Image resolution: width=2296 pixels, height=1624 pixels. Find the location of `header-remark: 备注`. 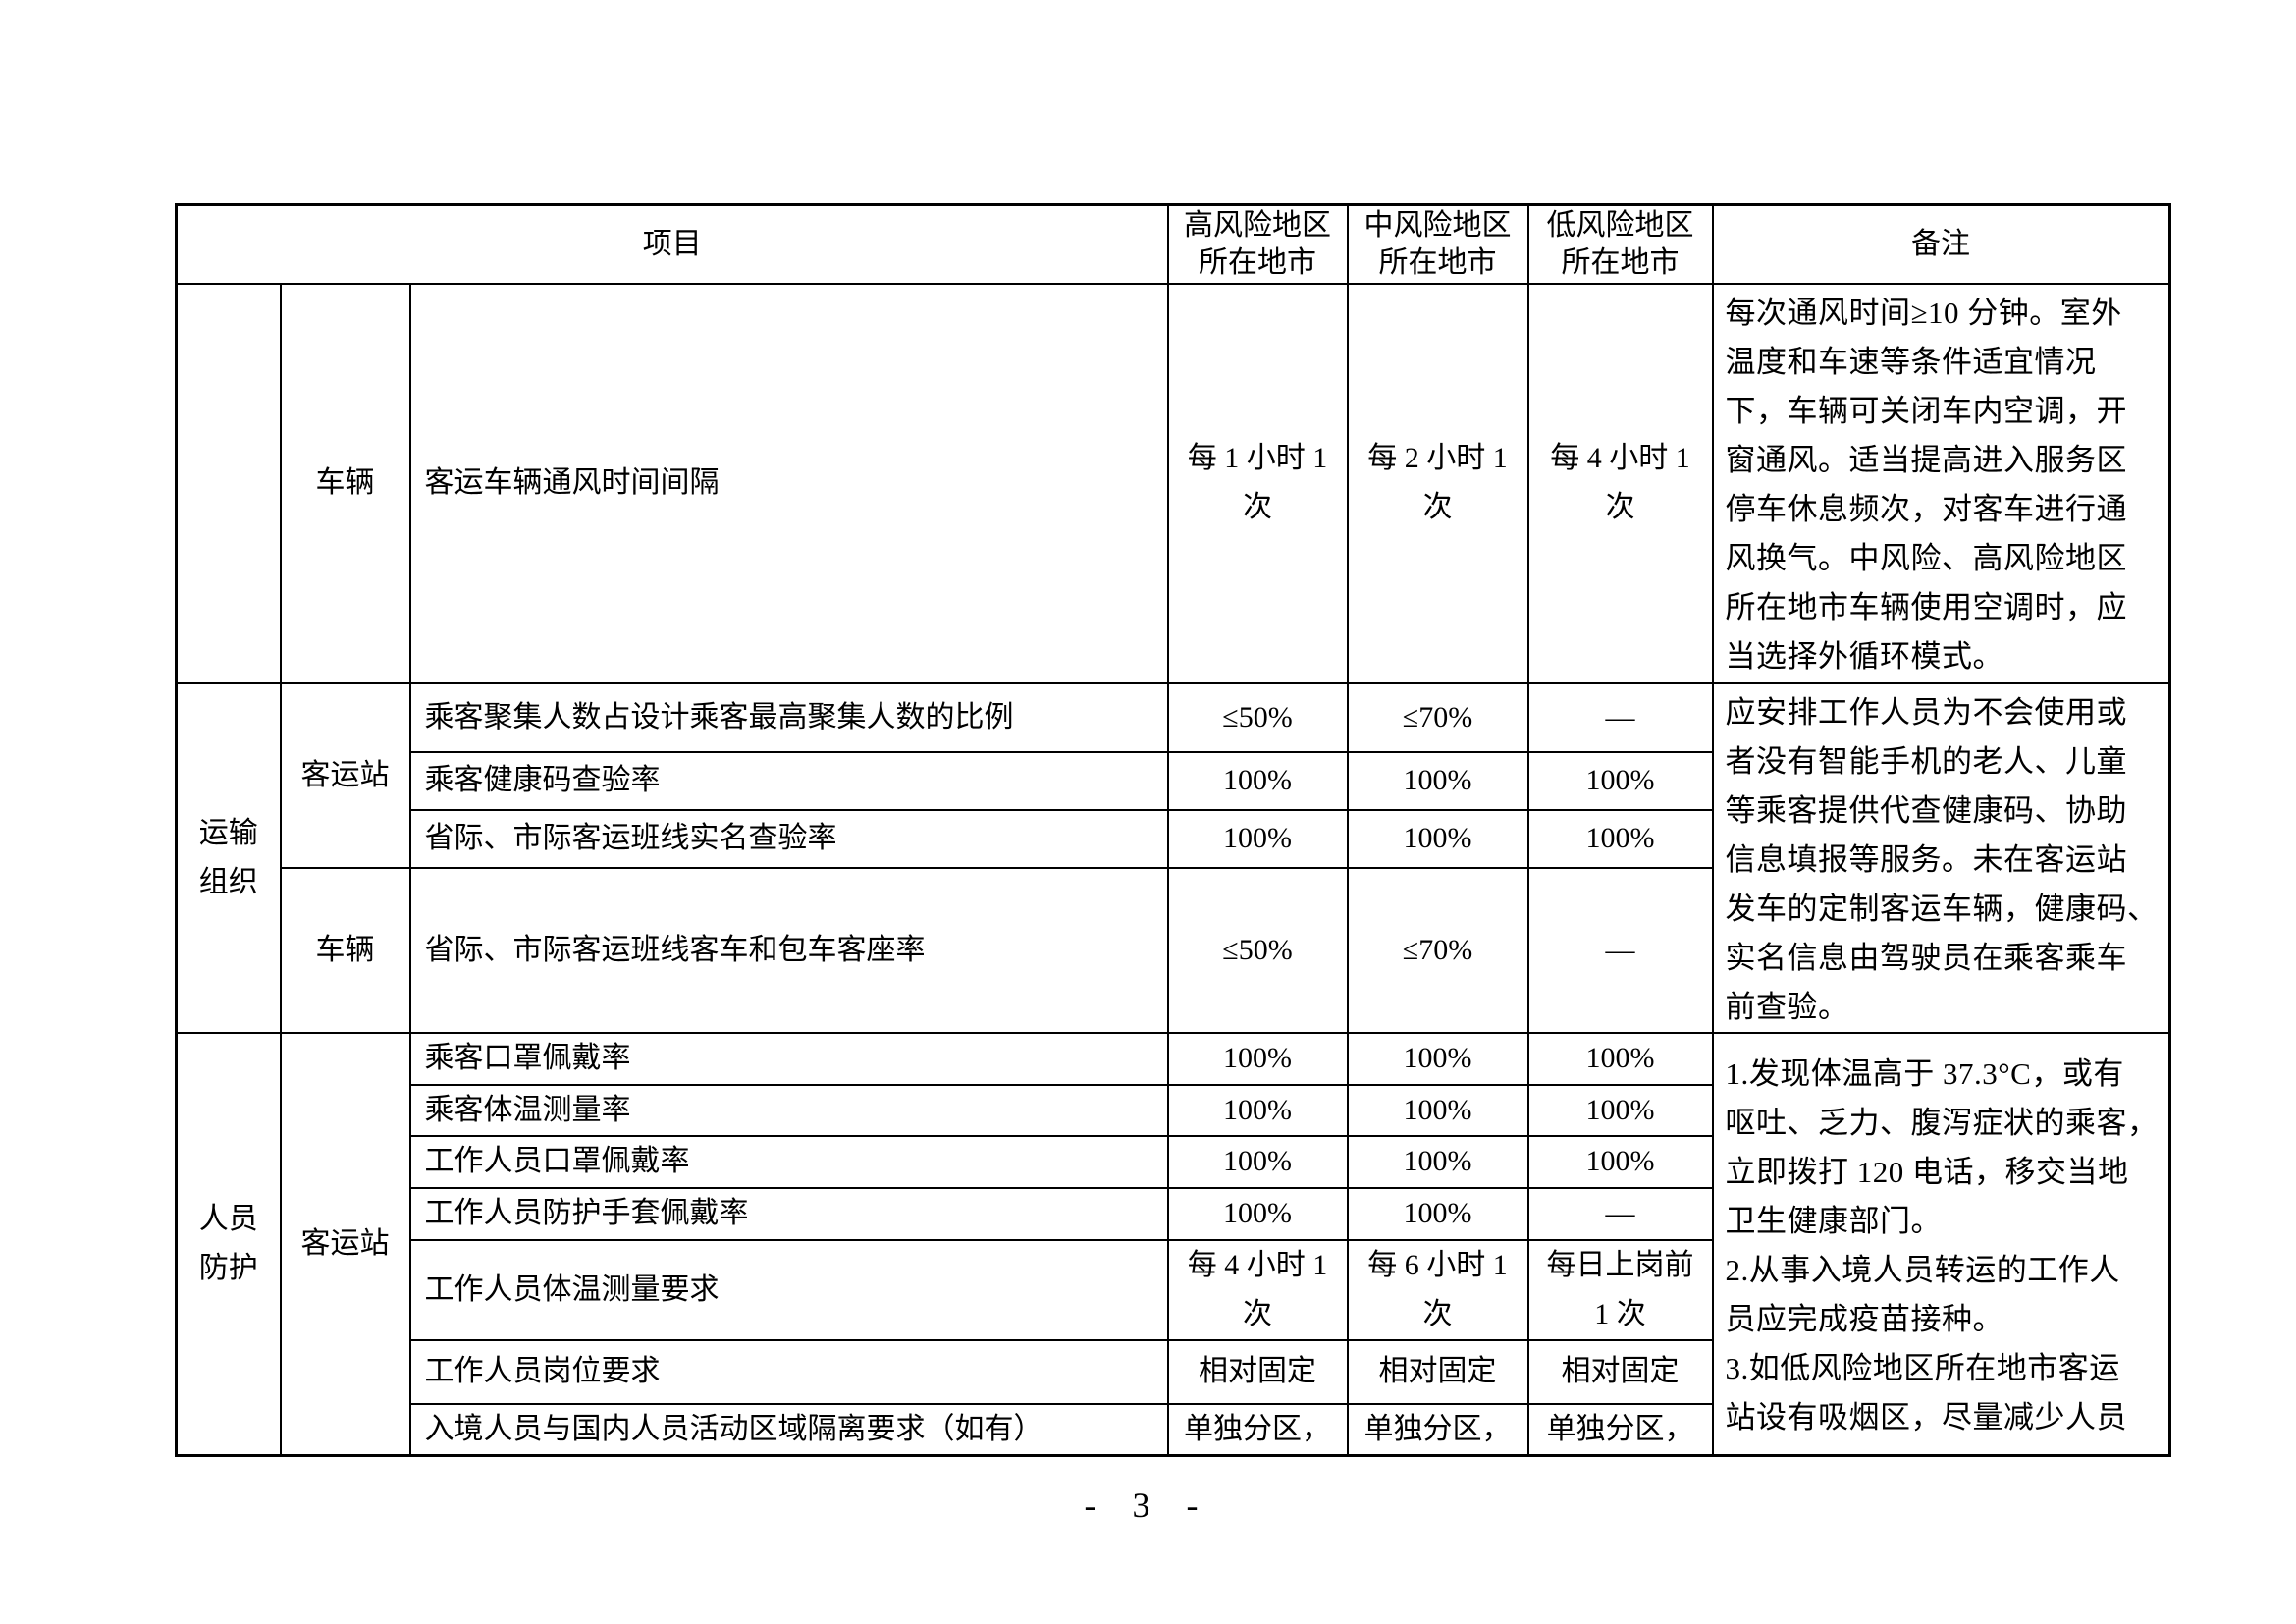

header-remark: 备注 is located at coordinates (1940, 244).